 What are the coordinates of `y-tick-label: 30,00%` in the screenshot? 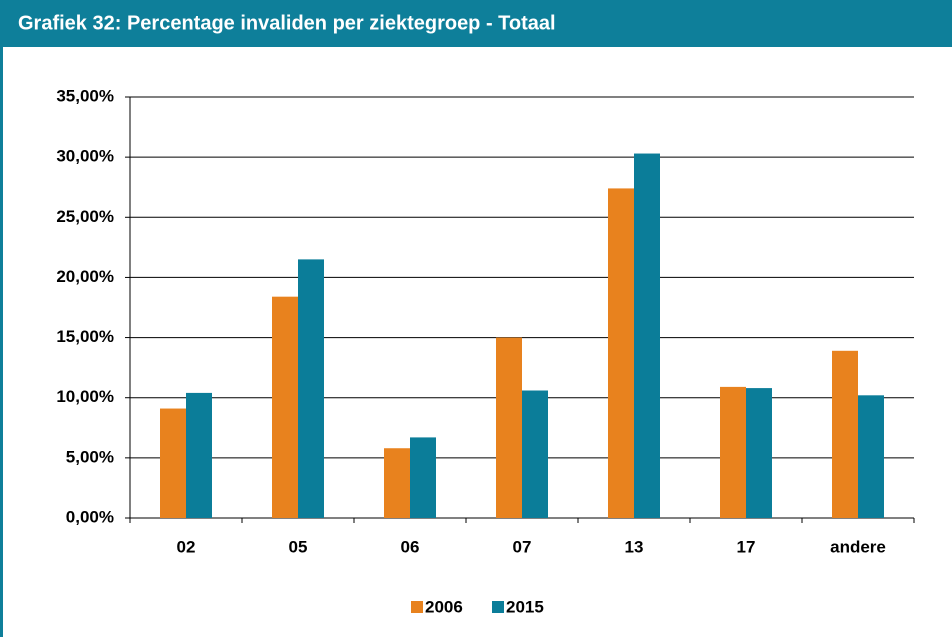 It's located at (85, 156).